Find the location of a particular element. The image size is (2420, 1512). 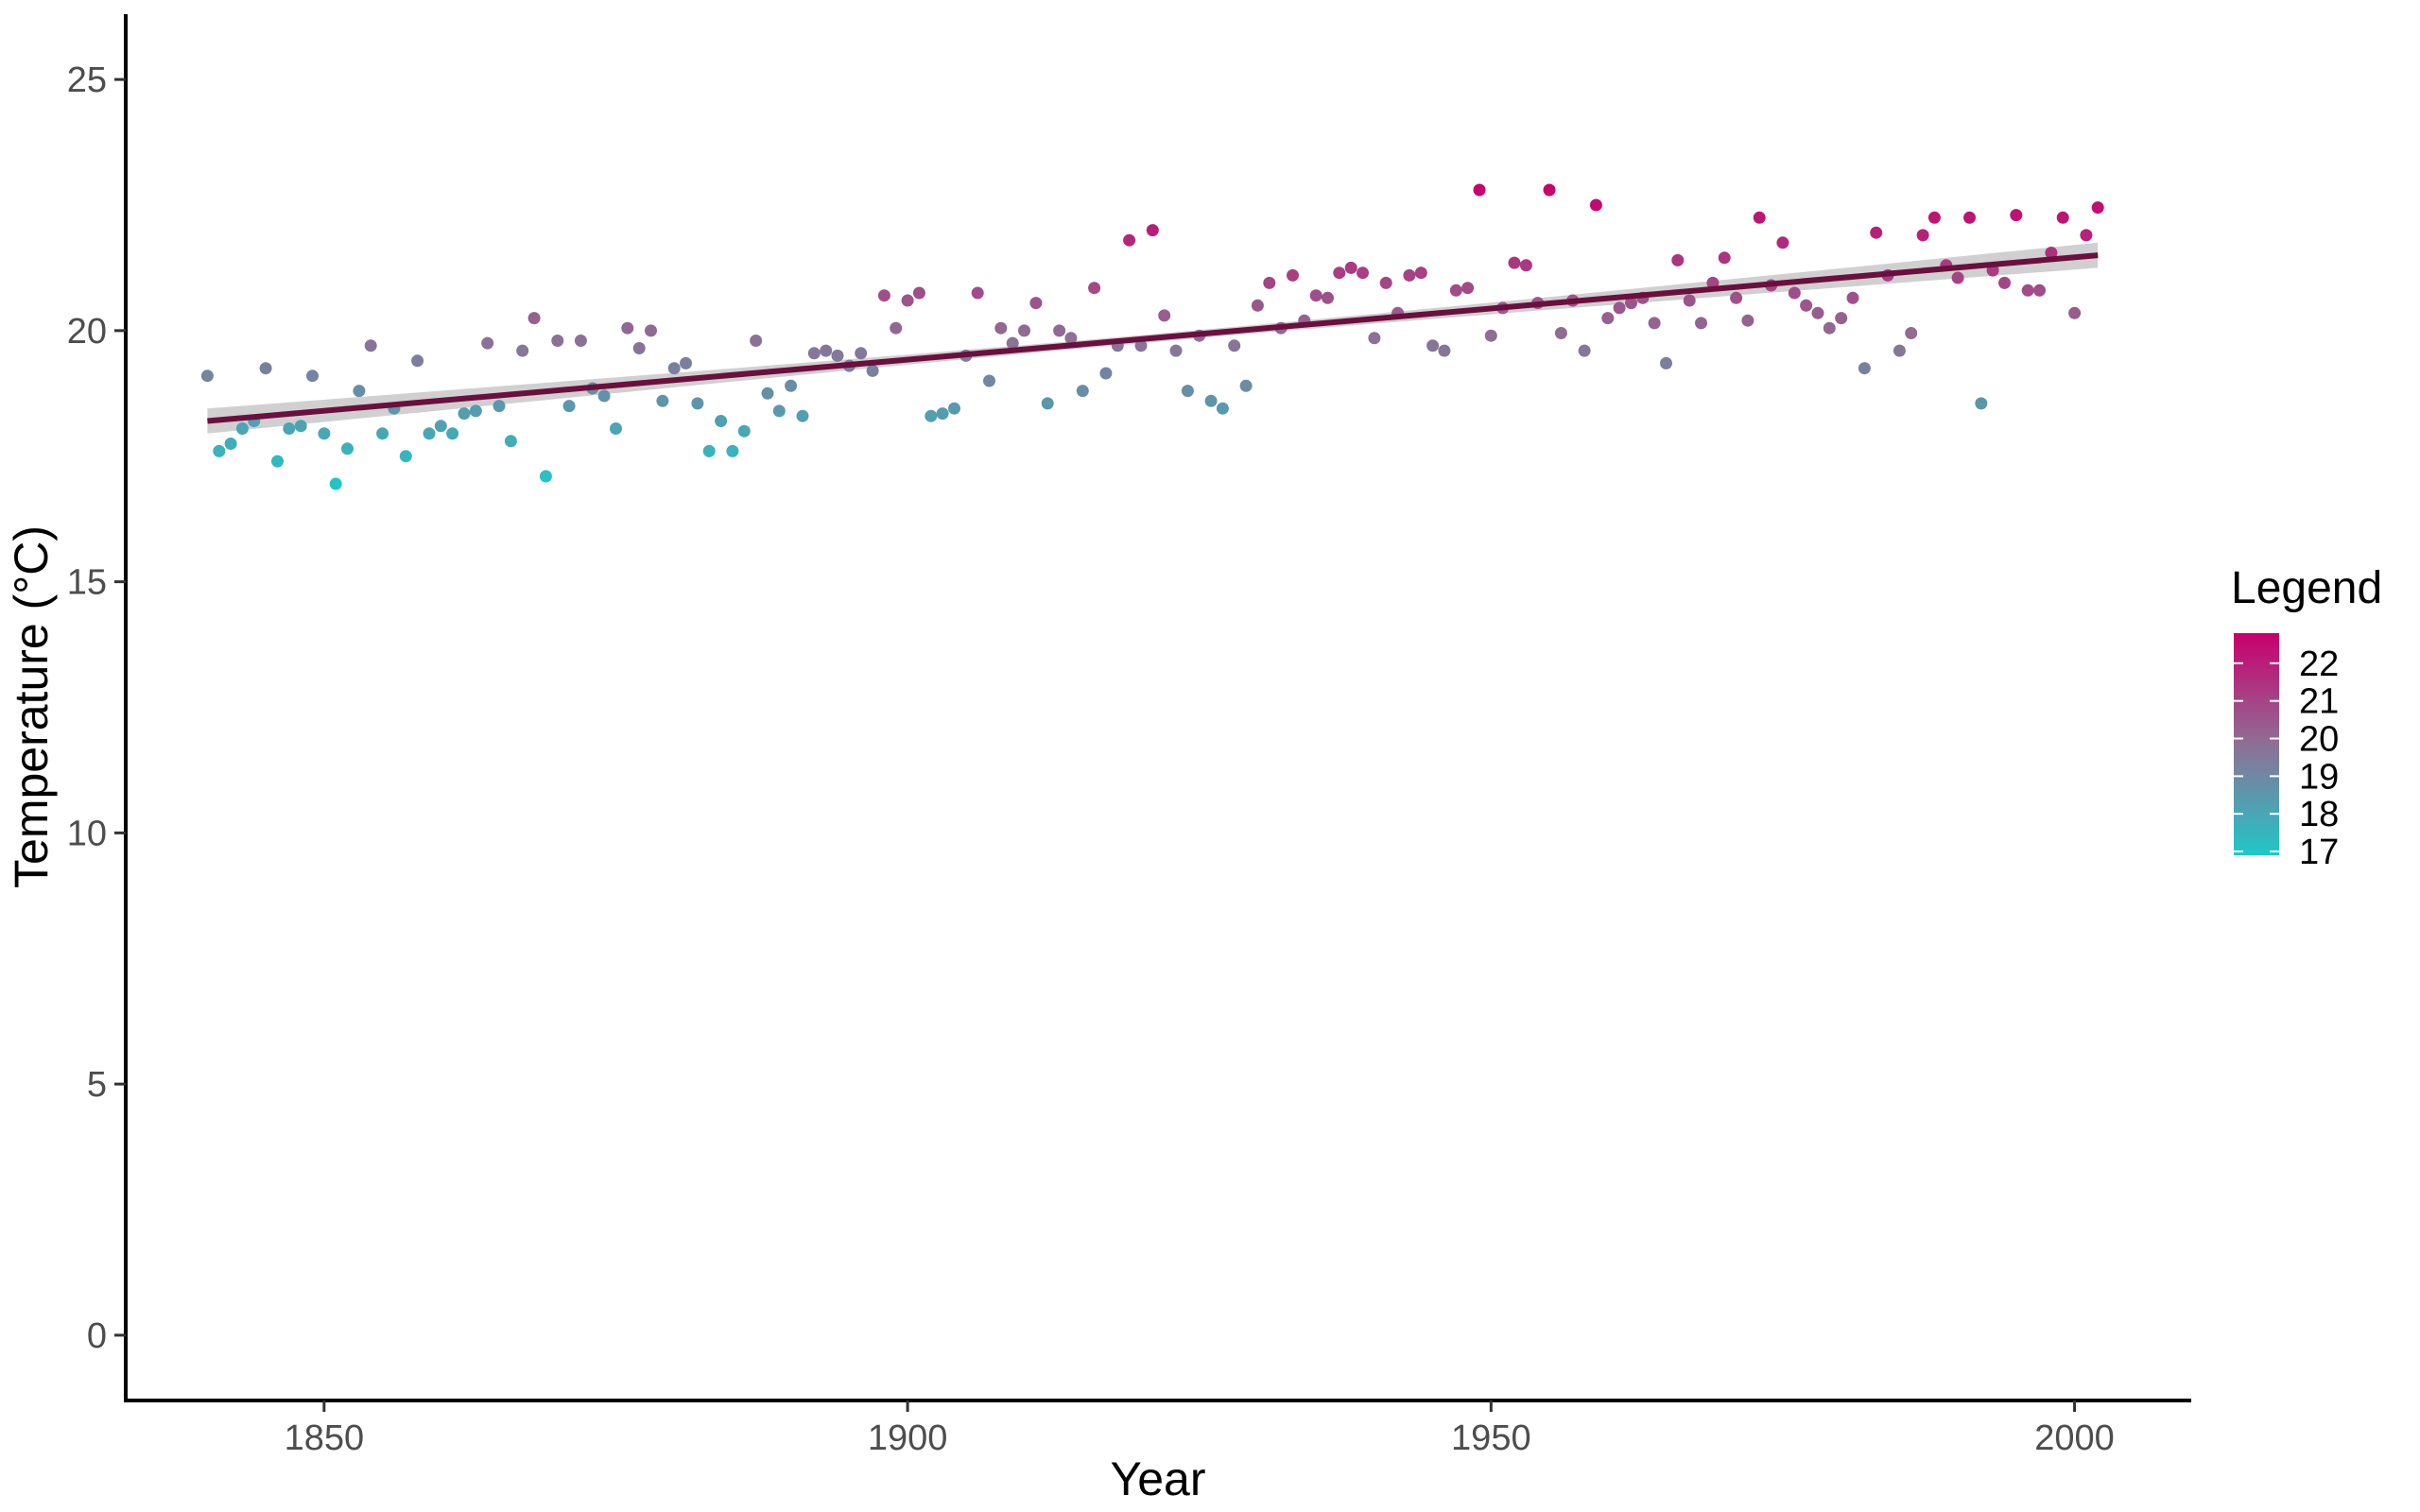

legend-tick-label: 20 is located at coordinates (2319, 740).